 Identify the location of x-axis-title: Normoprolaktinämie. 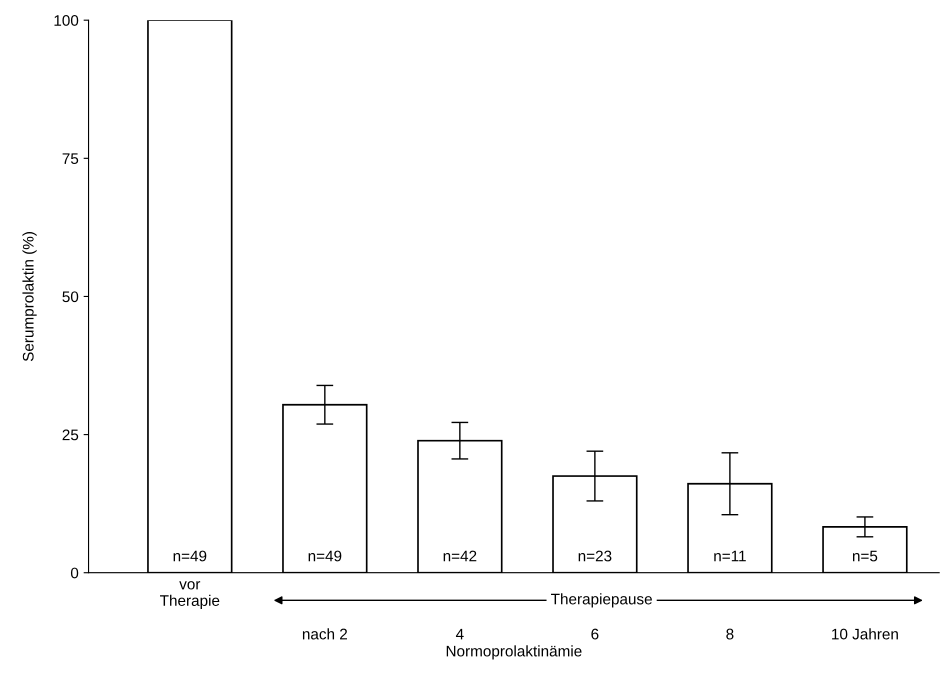
(514, 652).